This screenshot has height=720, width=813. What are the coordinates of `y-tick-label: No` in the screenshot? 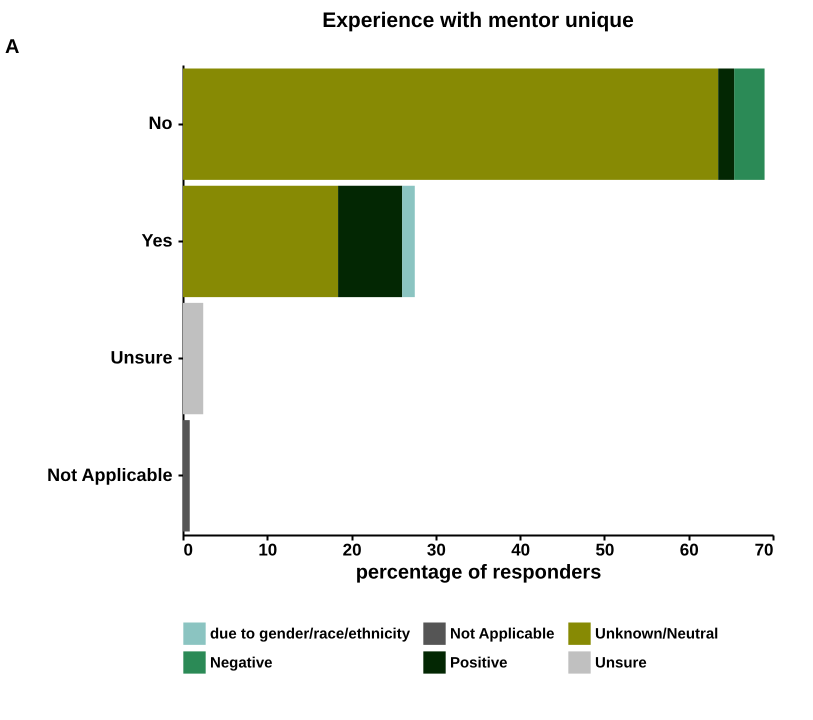 It's located at (160, 123).